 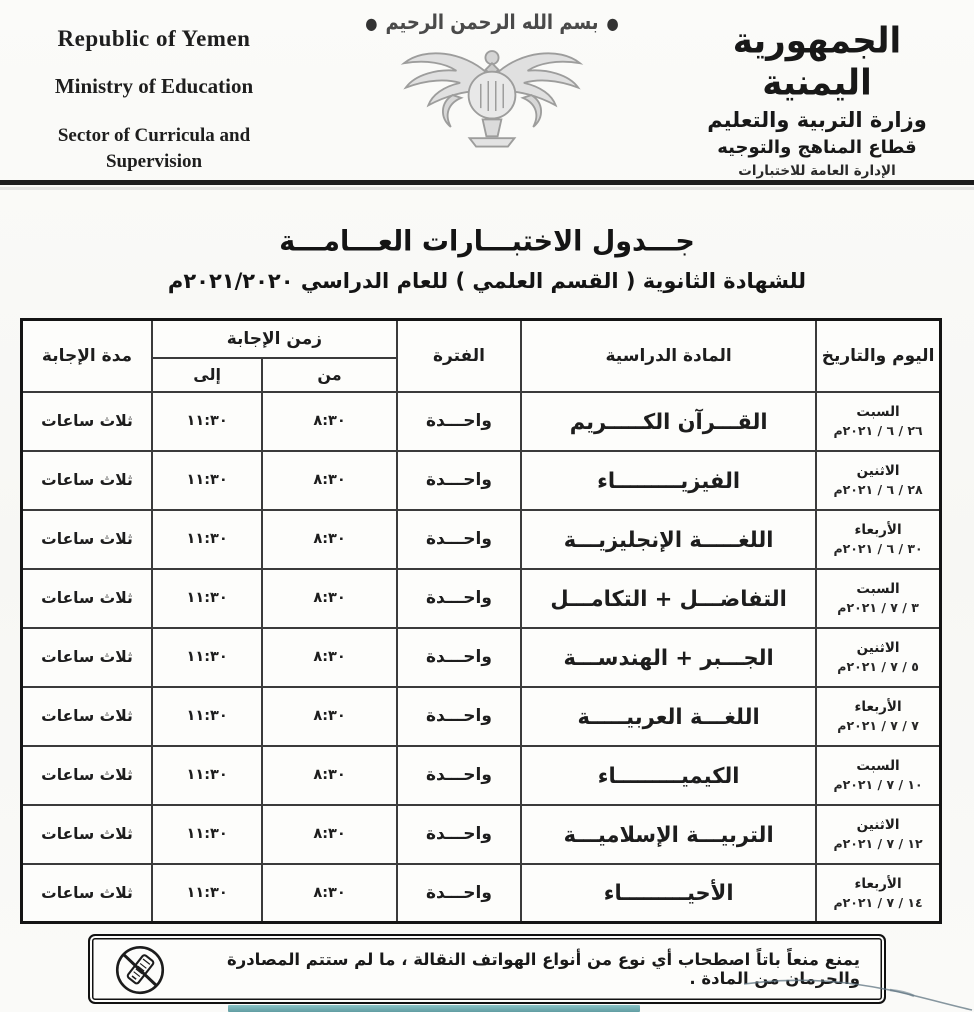 What do you see at coordinates (817, 62) in the screenshot?
I see `arabic-country-calligraphy: الجمهورية اليمنية` at bounding box center [817, 62].